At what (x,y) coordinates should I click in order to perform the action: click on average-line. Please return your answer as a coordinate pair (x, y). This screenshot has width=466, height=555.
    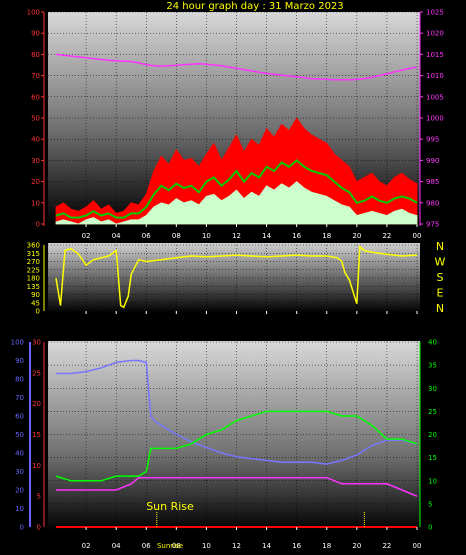
    Looking at the image, I should click on (236, 189).